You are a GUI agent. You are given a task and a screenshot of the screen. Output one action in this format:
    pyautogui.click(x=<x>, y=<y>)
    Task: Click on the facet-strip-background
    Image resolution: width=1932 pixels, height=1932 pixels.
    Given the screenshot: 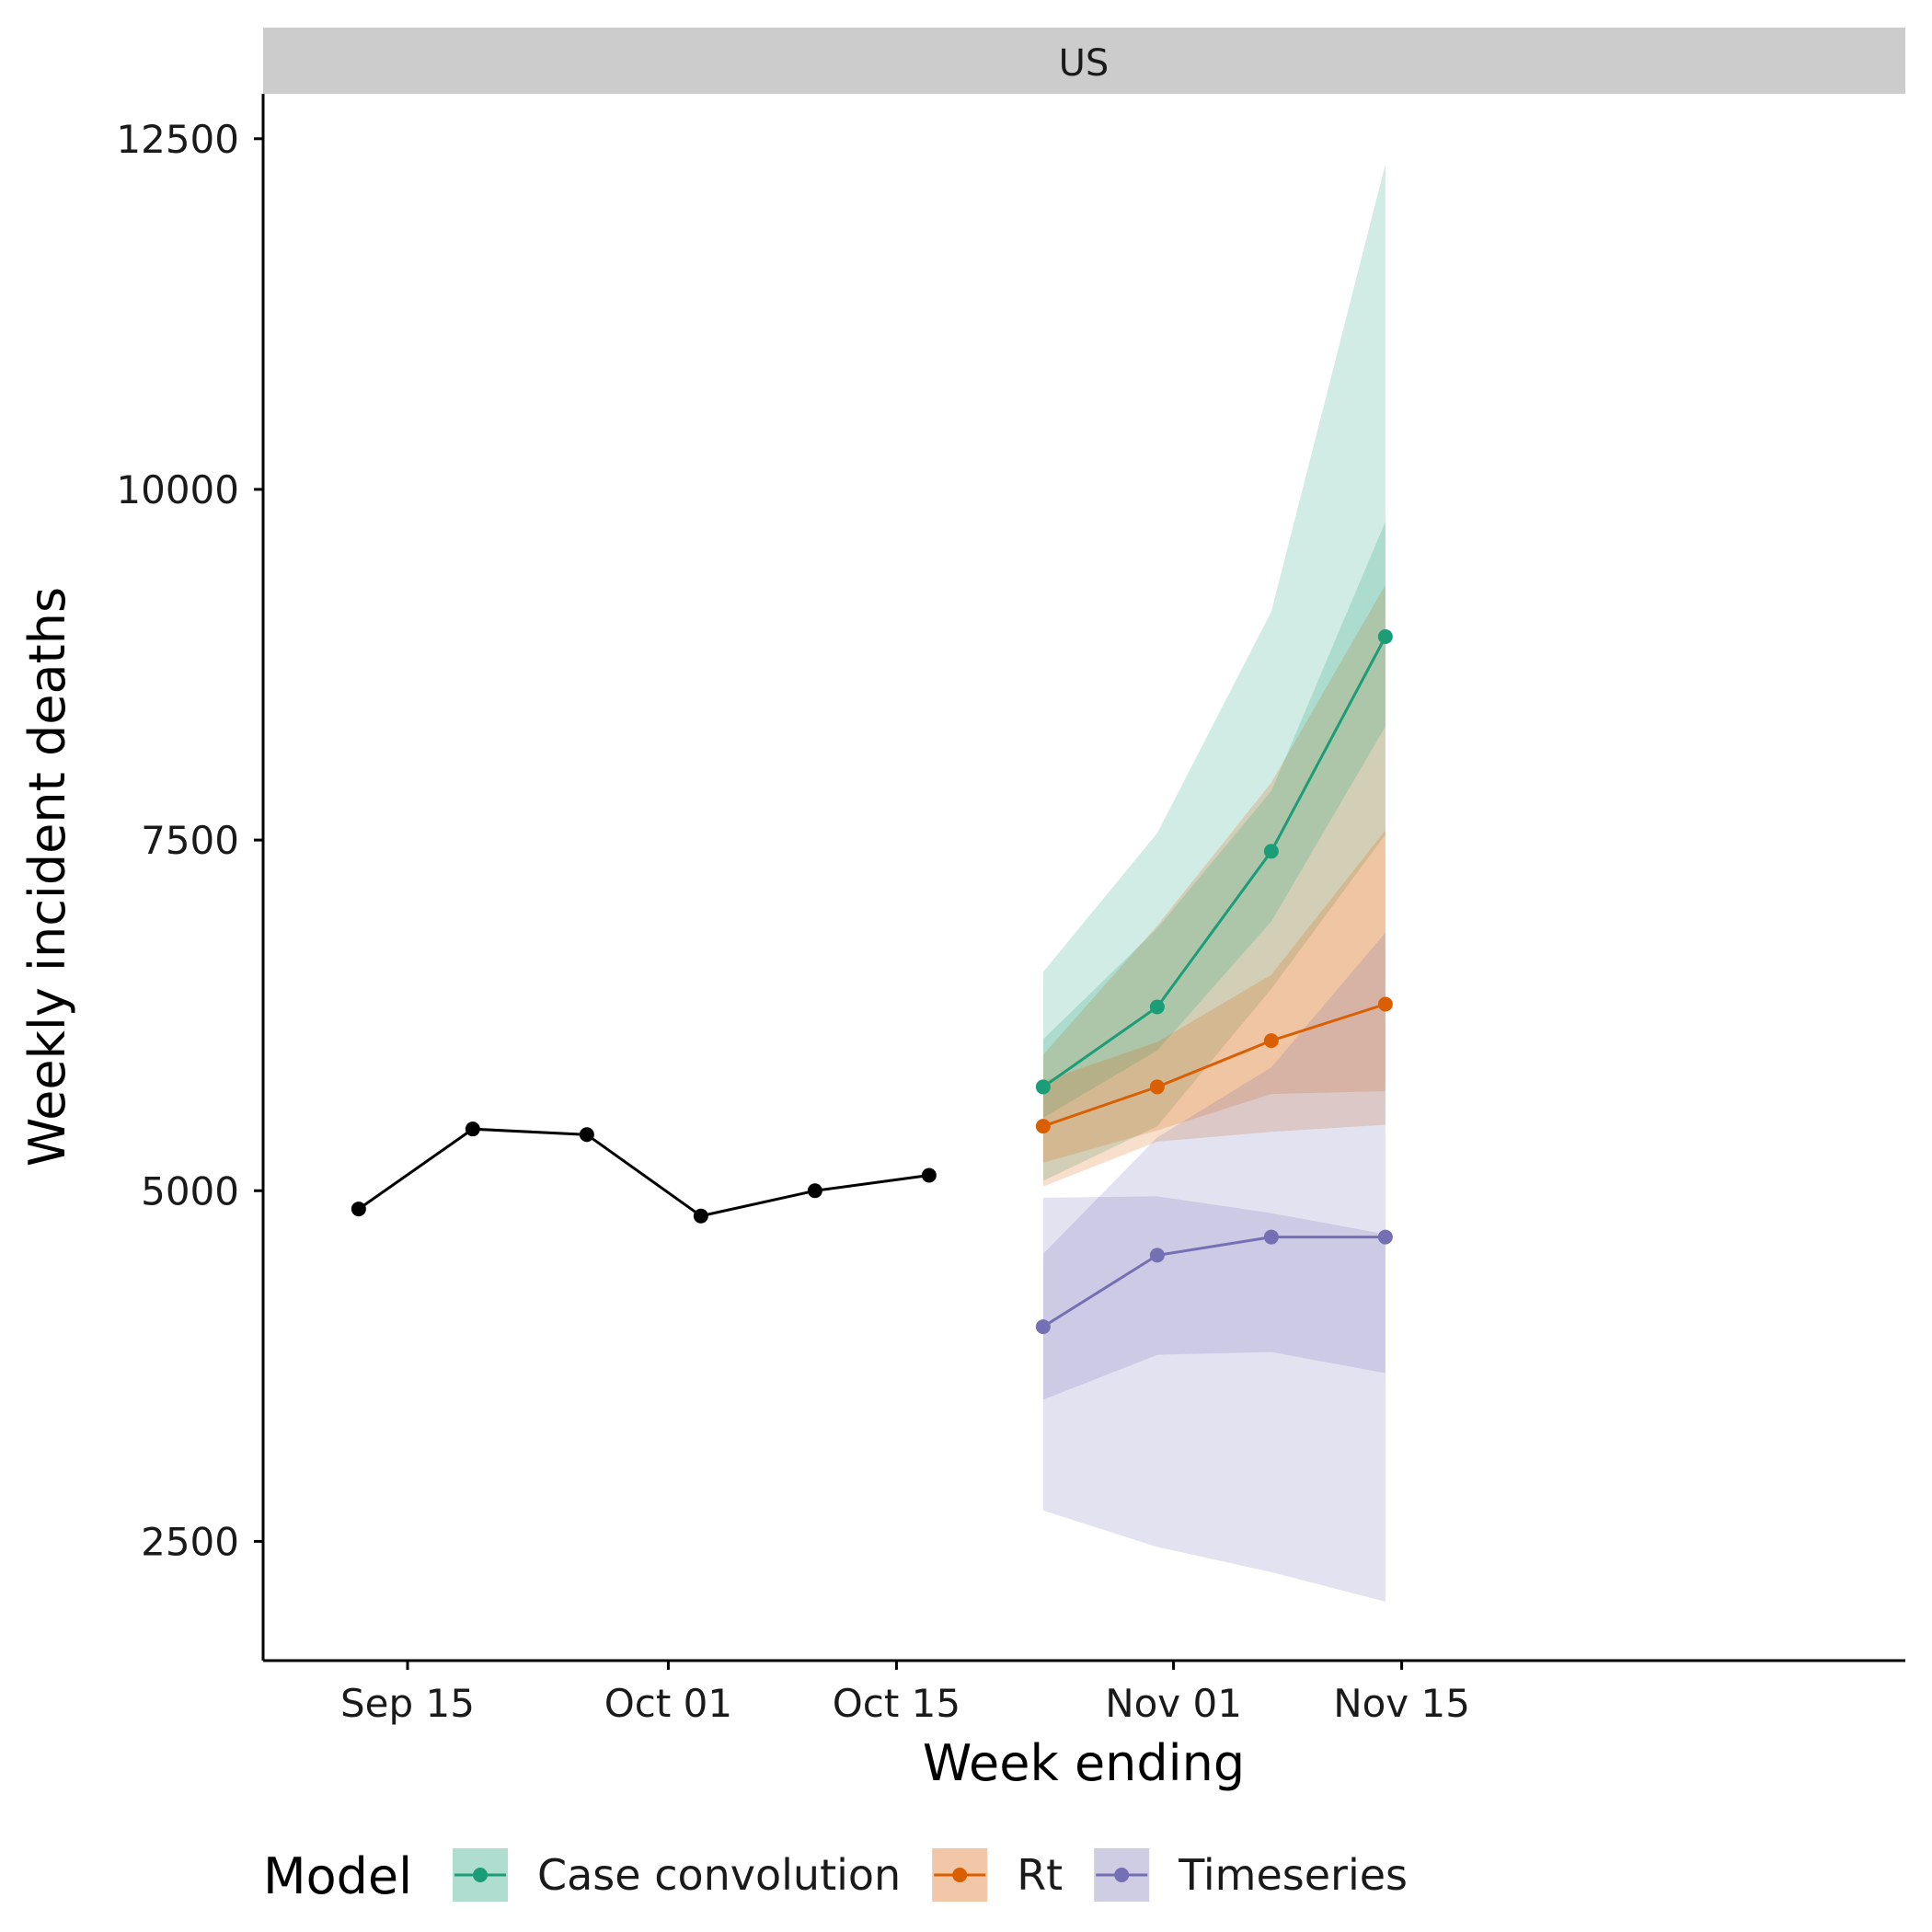 What is the action you would take?
    pyautogui.click(x=1084, y=61)
    